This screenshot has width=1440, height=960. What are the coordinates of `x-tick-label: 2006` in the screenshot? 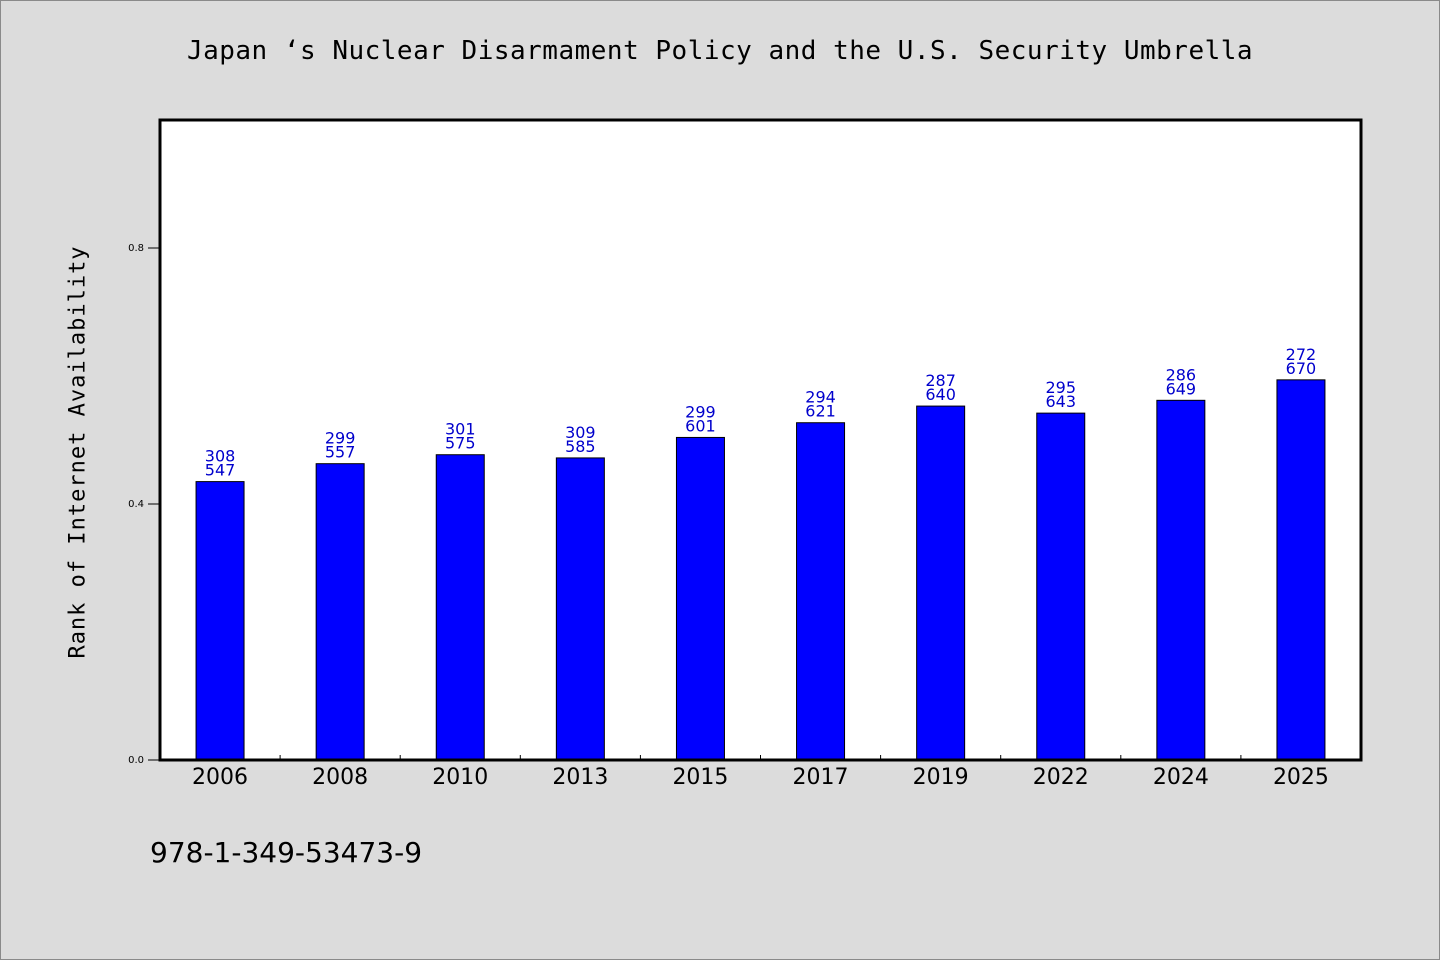 It's located at (220, 777).